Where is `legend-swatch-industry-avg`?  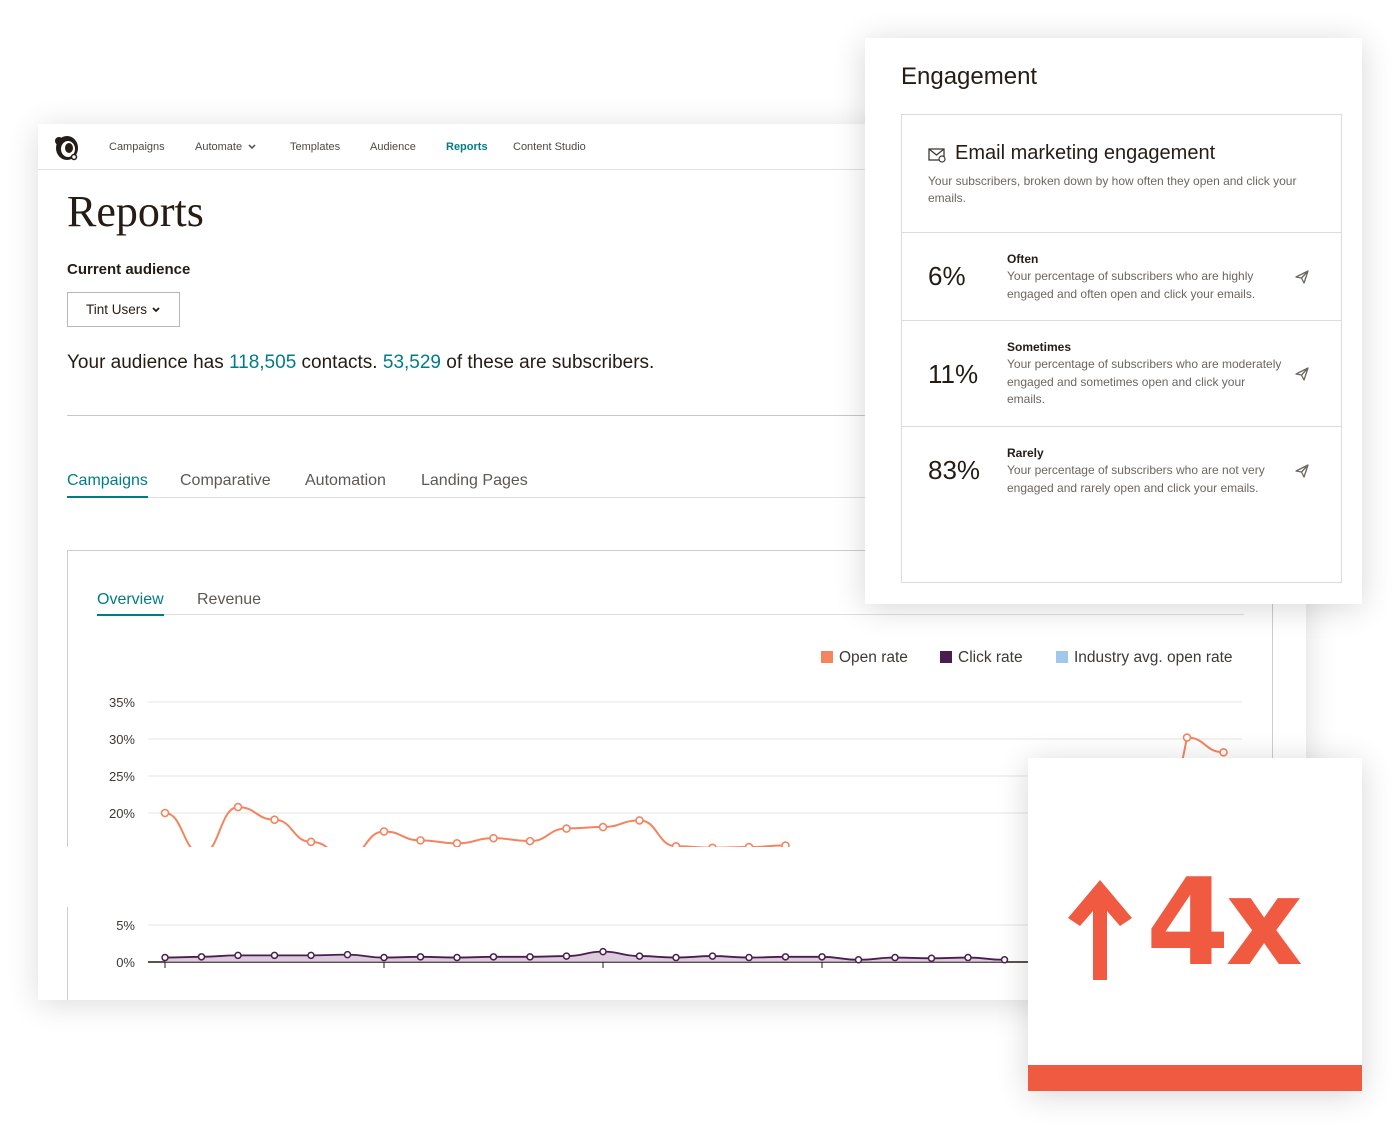 legend-swatch-industry-avg is located at coordinates (1062, 657).